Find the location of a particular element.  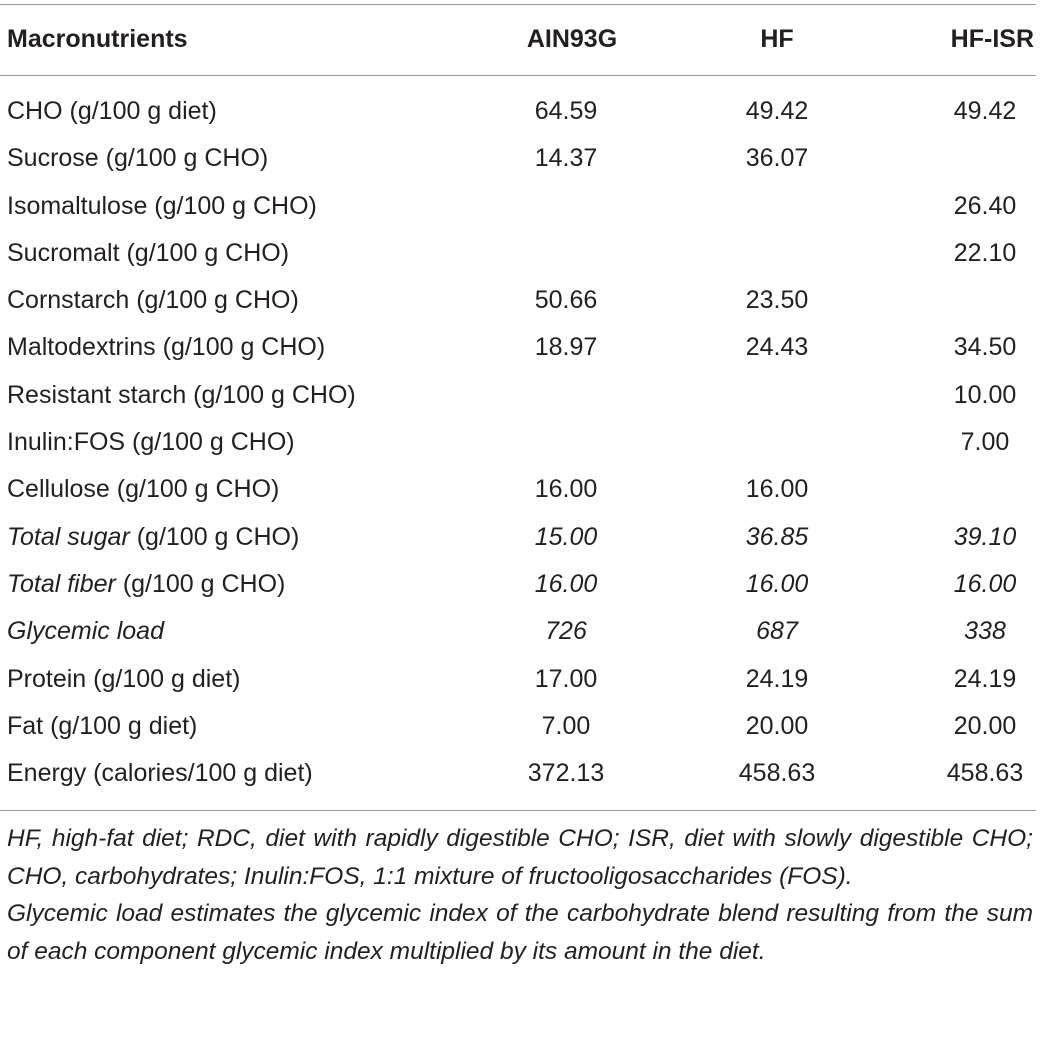

table-row: Total fiber (g/100 g CHO) 16.00 16.00 16.00 is located at coordinates (518, 584).